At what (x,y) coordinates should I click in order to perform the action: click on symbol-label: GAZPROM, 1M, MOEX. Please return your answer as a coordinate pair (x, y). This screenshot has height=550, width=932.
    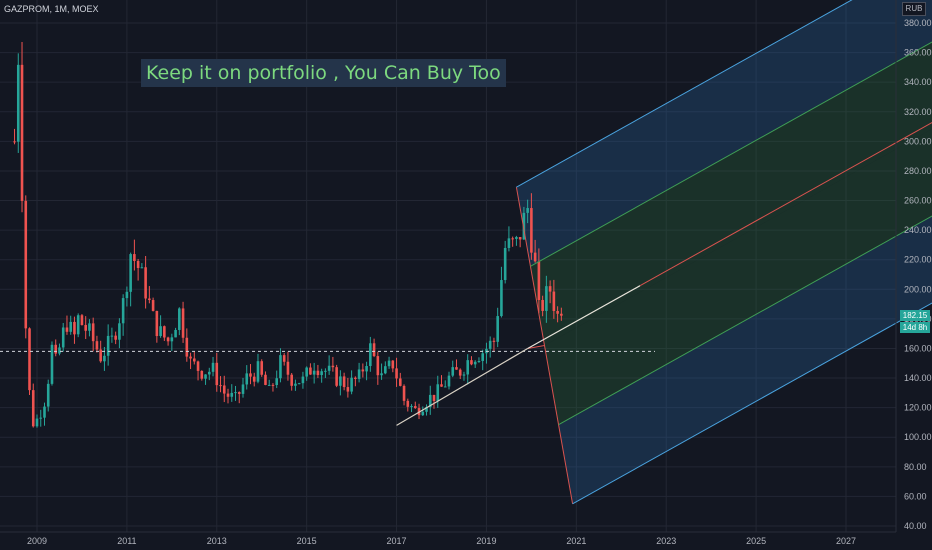
    Looking at the image, I should click on (51, 9).